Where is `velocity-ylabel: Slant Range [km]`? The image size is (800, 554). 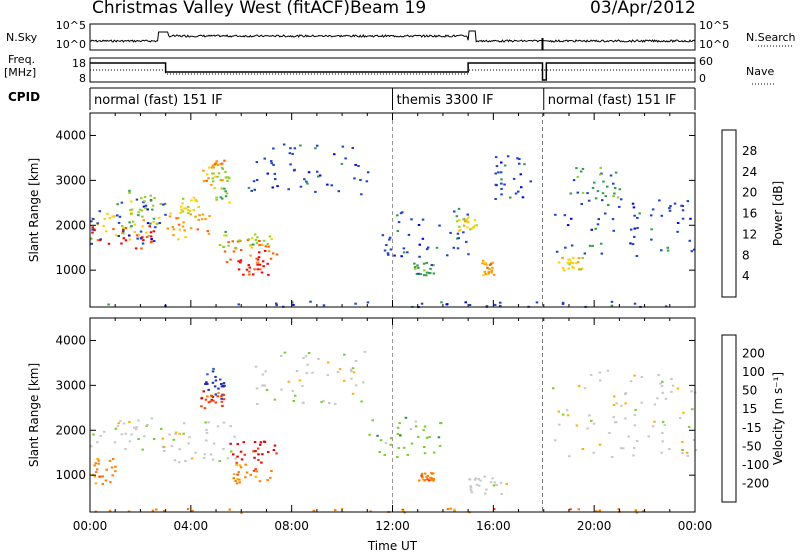 velocity-ylabel: Slant Range [km] is located at coordinates (34, 415).